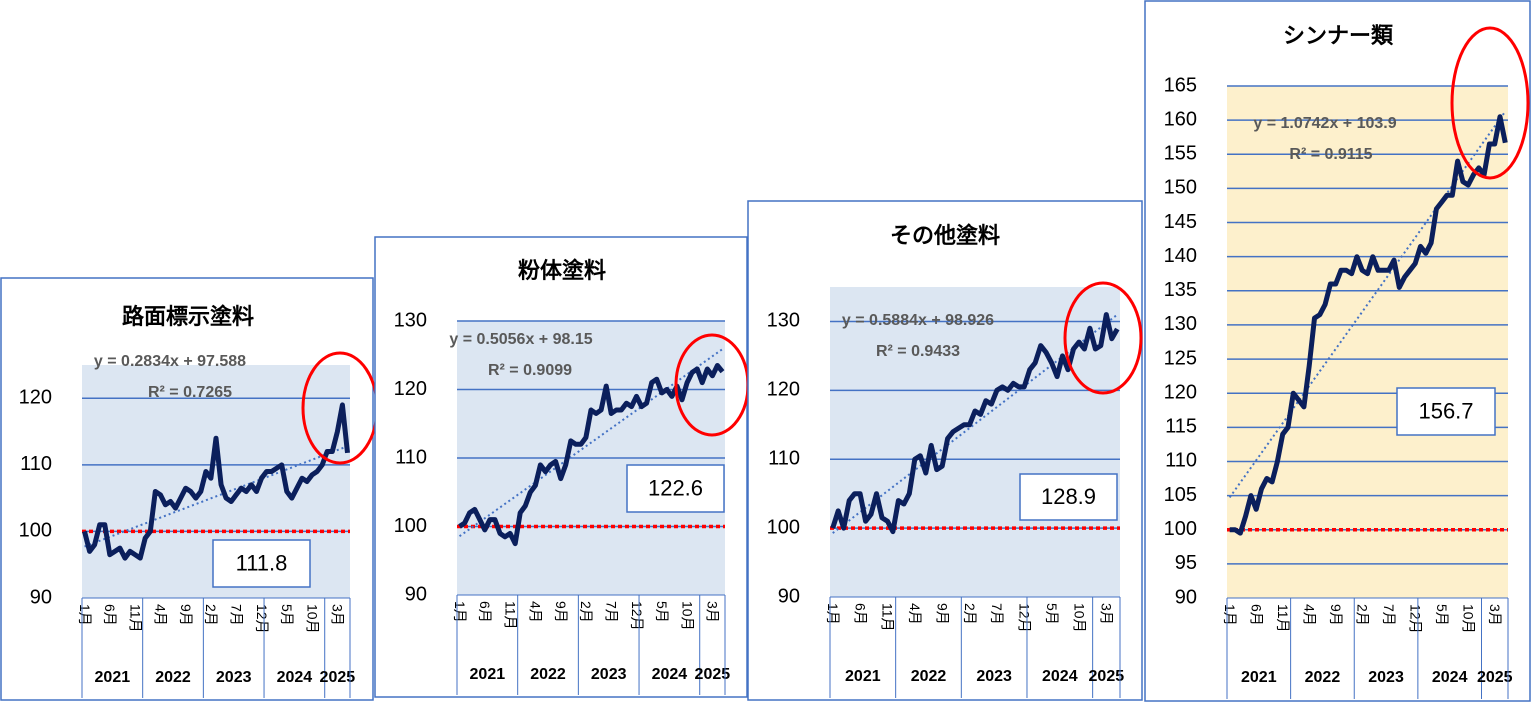 The width and height of the screenshot is (1533, 703). I want to click on y-tick-label: 115, so click(1181, 427).